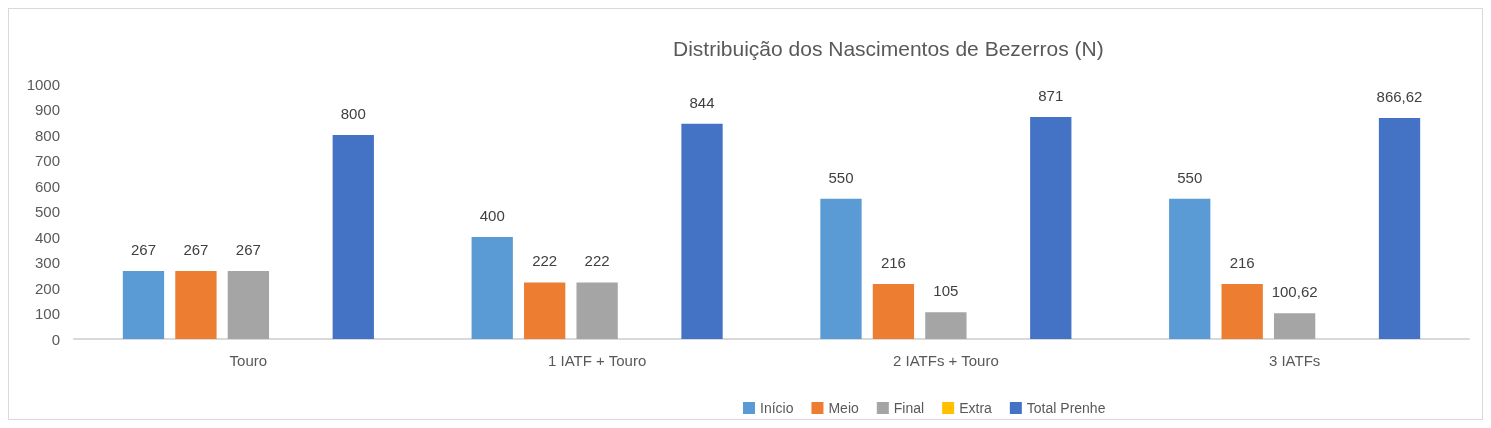 The height and width of the screenshot is (428, 1491). I want to click on x-tick-label: 2 IATFs + Touro, so click(946, 360).